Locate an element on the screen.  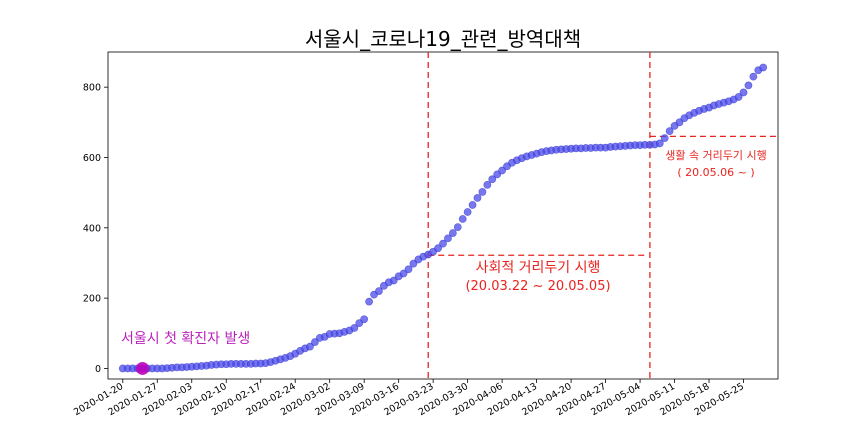
distancing-annotation-line2: (20.03.22 ~ 20.05.05) is located at coordinates (537, 286).